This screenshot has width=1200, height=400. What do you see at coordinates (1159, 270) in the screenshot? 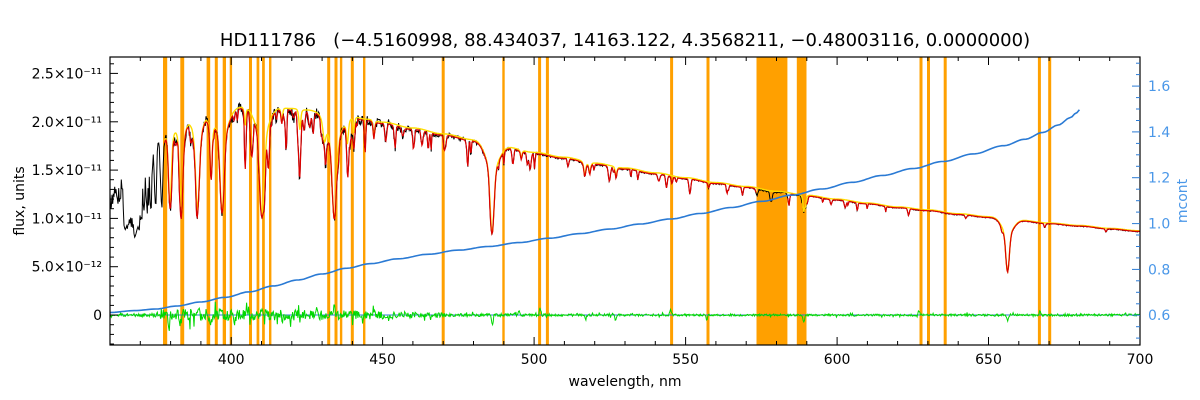
I see `mcont-tick-label: 0.8` at bounding box center [1159, 270].